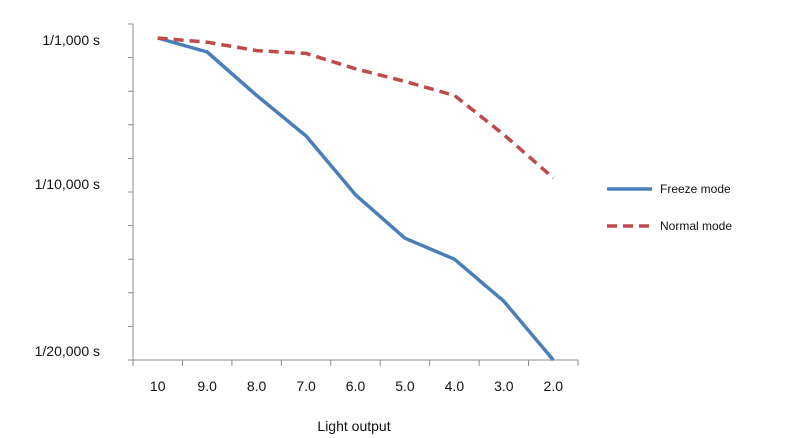 This screenshot has width=801, height=438. Describe the element at coordinates (257, 386) in the screenshot. I see `x-tick-label: 8.0` at that location.